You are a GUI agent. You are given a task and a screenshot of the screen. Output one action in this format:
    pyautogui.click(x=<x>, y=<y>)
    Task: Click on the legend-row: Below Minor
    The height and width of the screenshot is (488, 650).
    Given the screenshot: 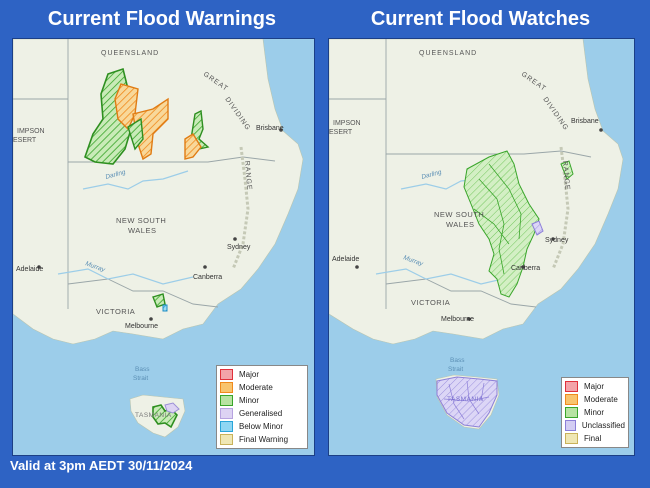 What is the action you would take?
    pyautogui.click(x=262, y=426)
    